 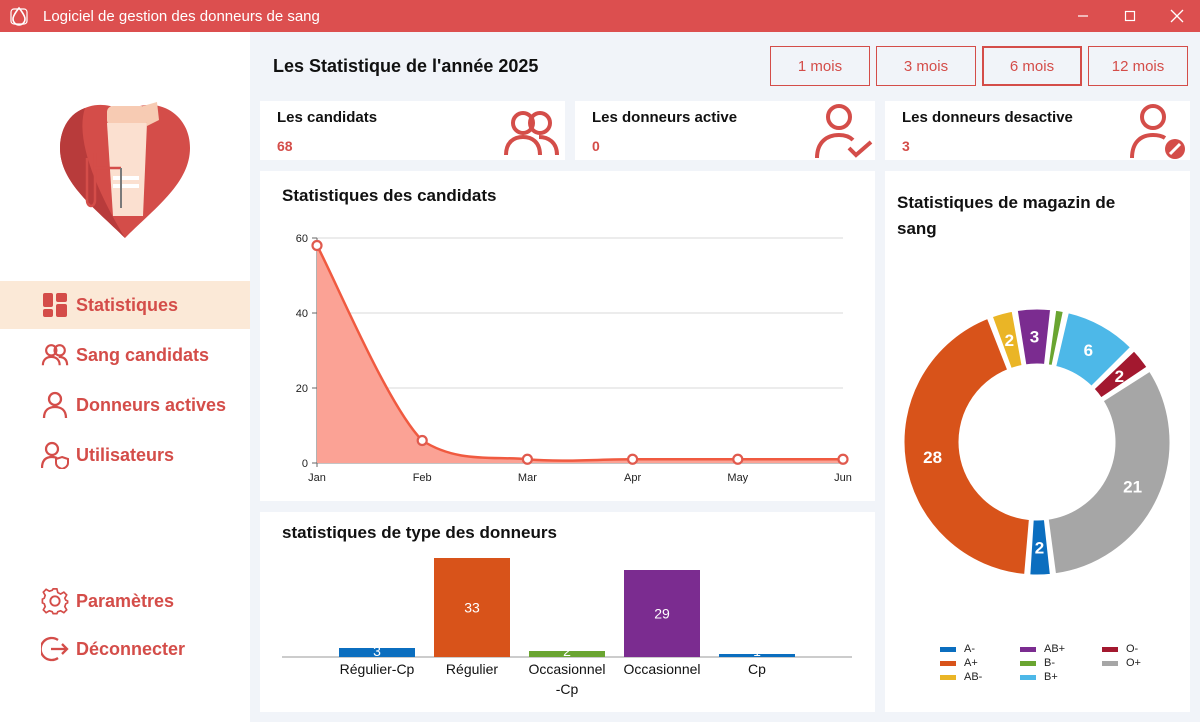 I want to click on maximize-button, so click(x=1129, y=16).